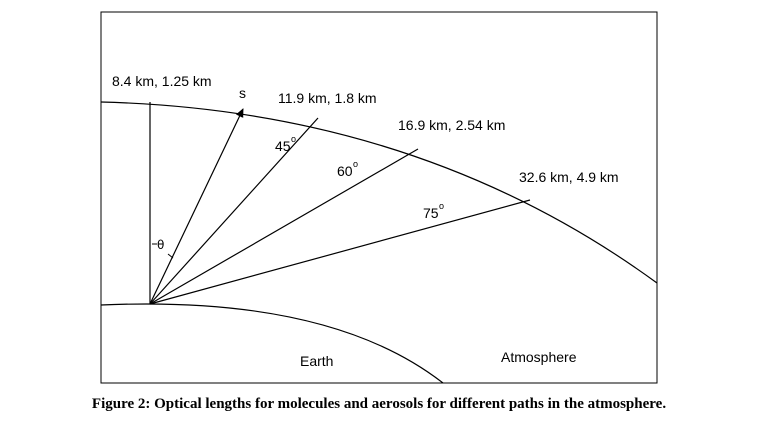  What do you see at coordinates (539, 357) in the screenshot?
I see `atmosphere-label: Atmosphere` at bounding box center [539, 357].